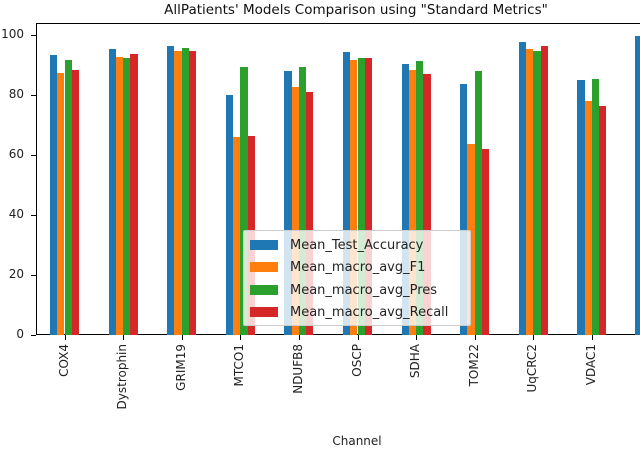 The height and width of the screenshot is (450, 640). I want to click on bar-cox4-mean_macro_avg_recall, so click(75, 202).